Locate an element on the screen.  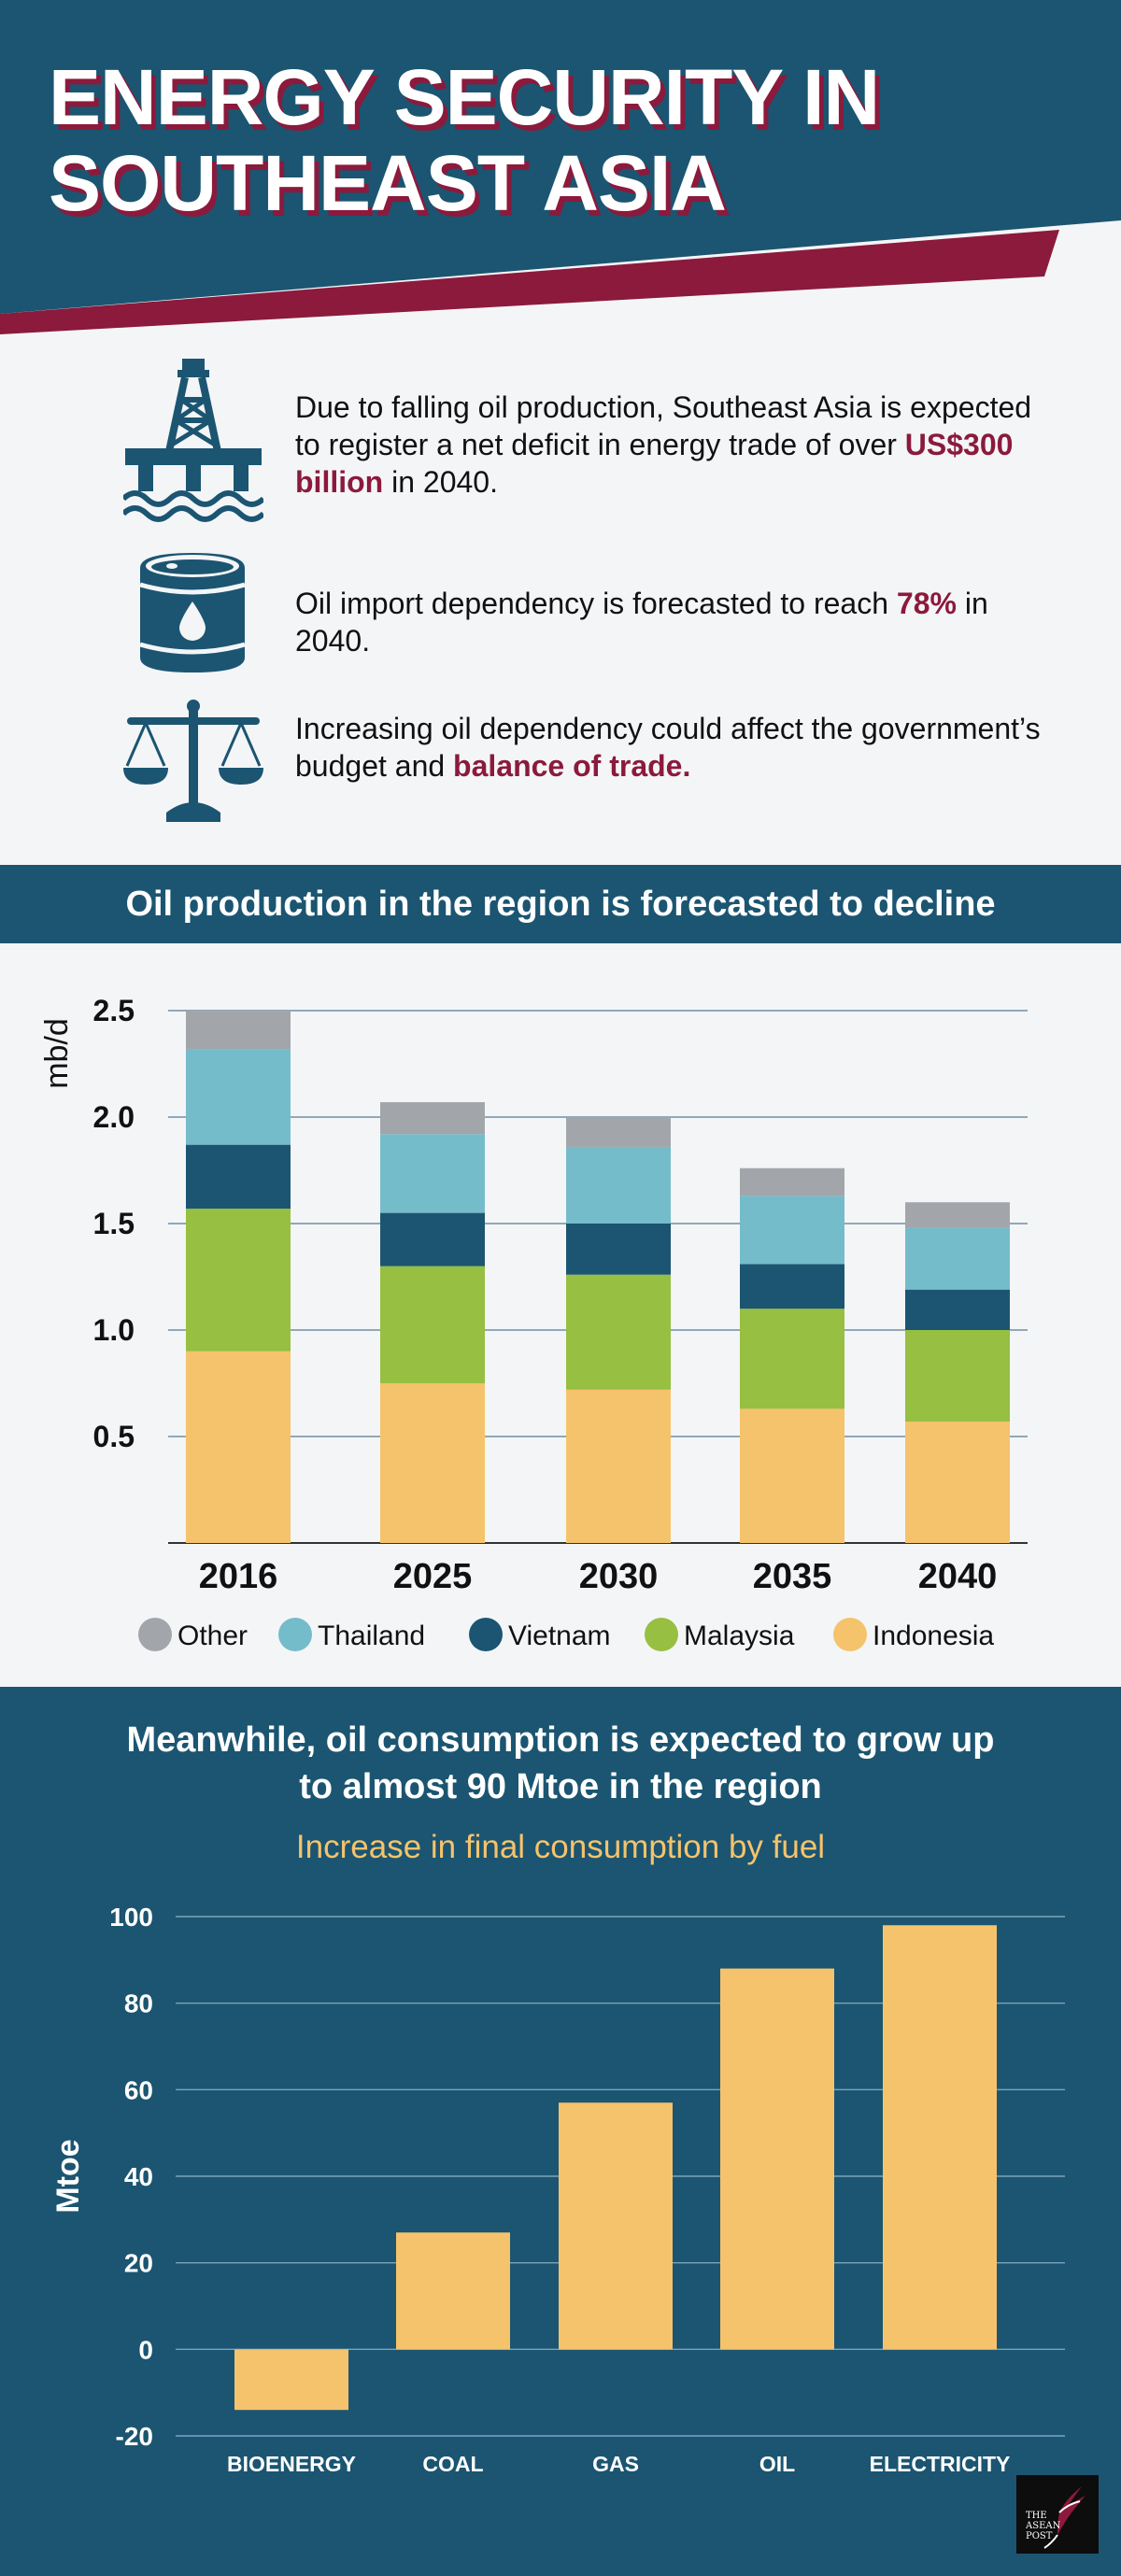
legend-swatch-indonesia is located at coordinates (850, 1634).